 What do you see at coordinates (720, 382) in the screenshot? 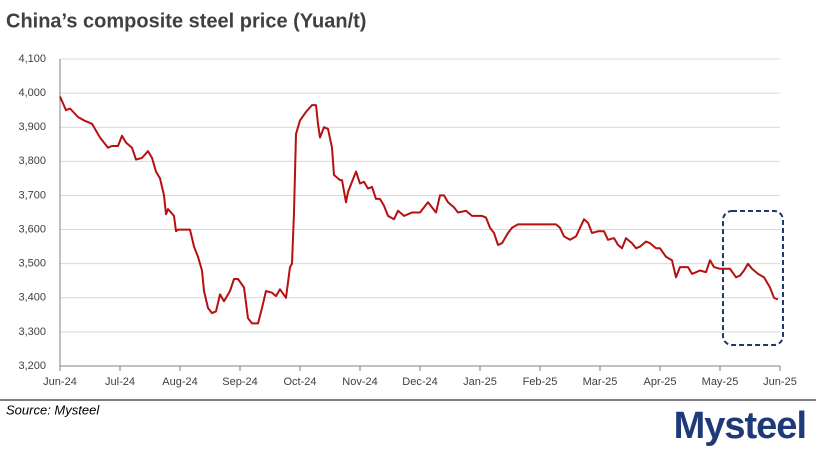
I see `x-tick-label: May-25` at bounding box center [720, 382].